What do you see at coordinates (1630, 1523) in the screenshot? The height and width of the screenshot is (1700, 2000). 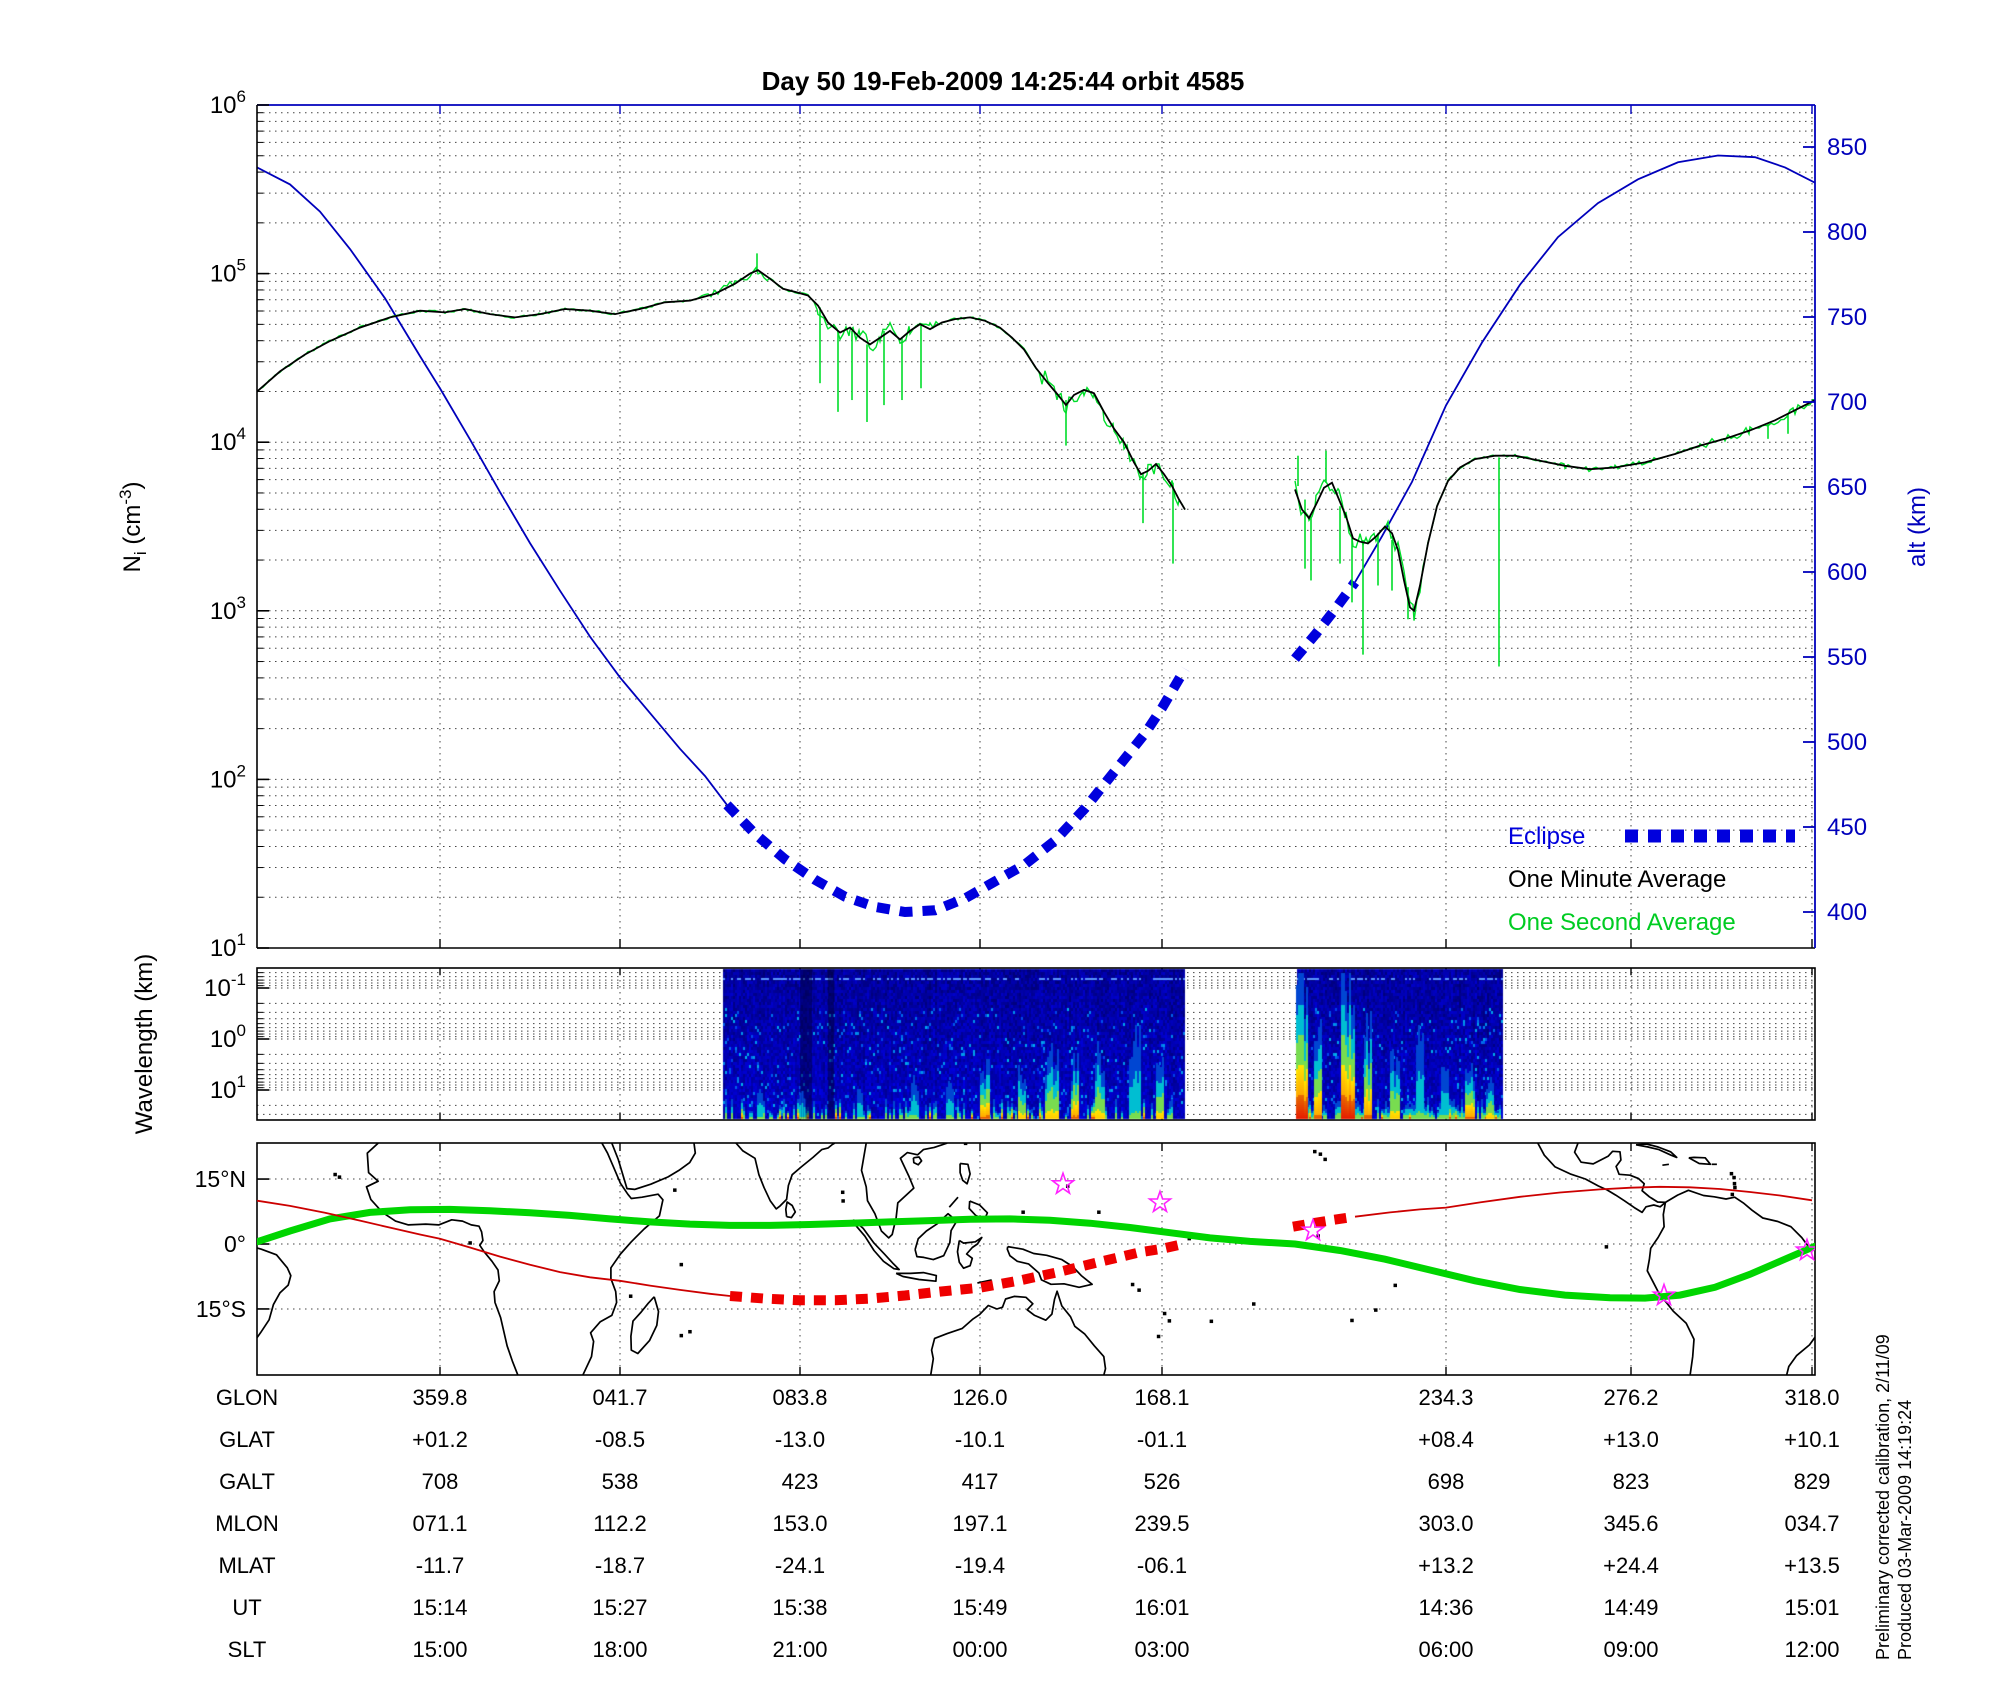 I see `table-cell-MLON-6: 345.6` at bounding box center [1630, 1523].